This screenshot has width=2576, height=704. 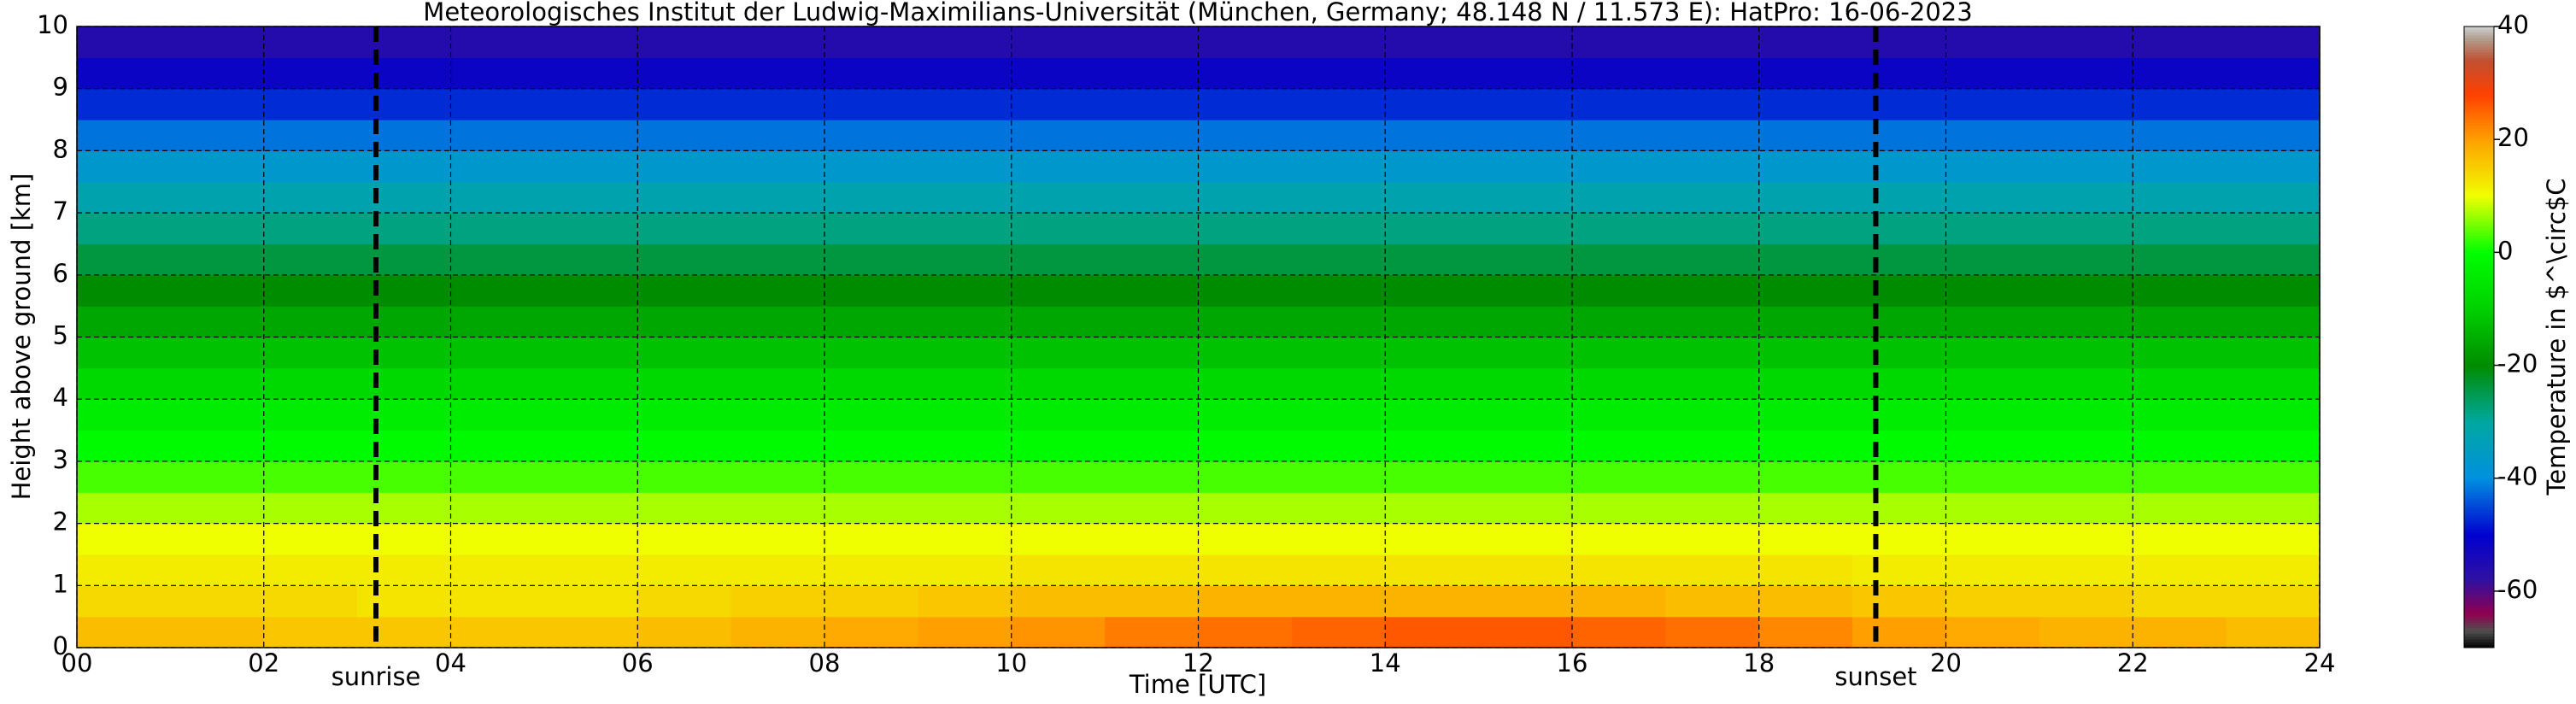 What do you see at coordinates (2320, 663) in the screenshot?
I see `x-tick-label: 24` at bounding box center [2320, 663].